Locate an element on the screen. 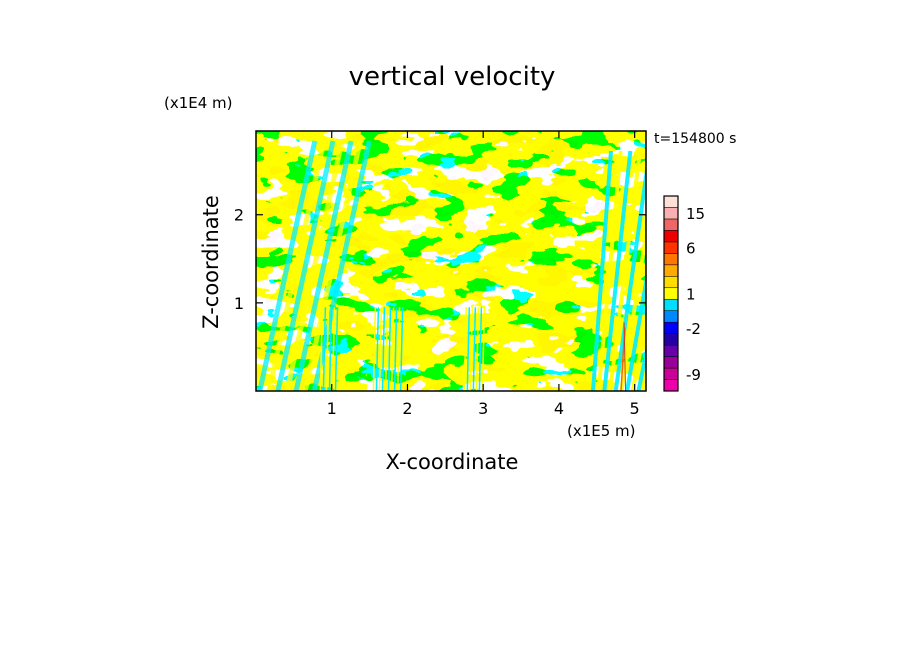 Image resolution: width=904 pixels, height=654 pixels. colorbar-label: -9 is located at coordinates (693, 375).